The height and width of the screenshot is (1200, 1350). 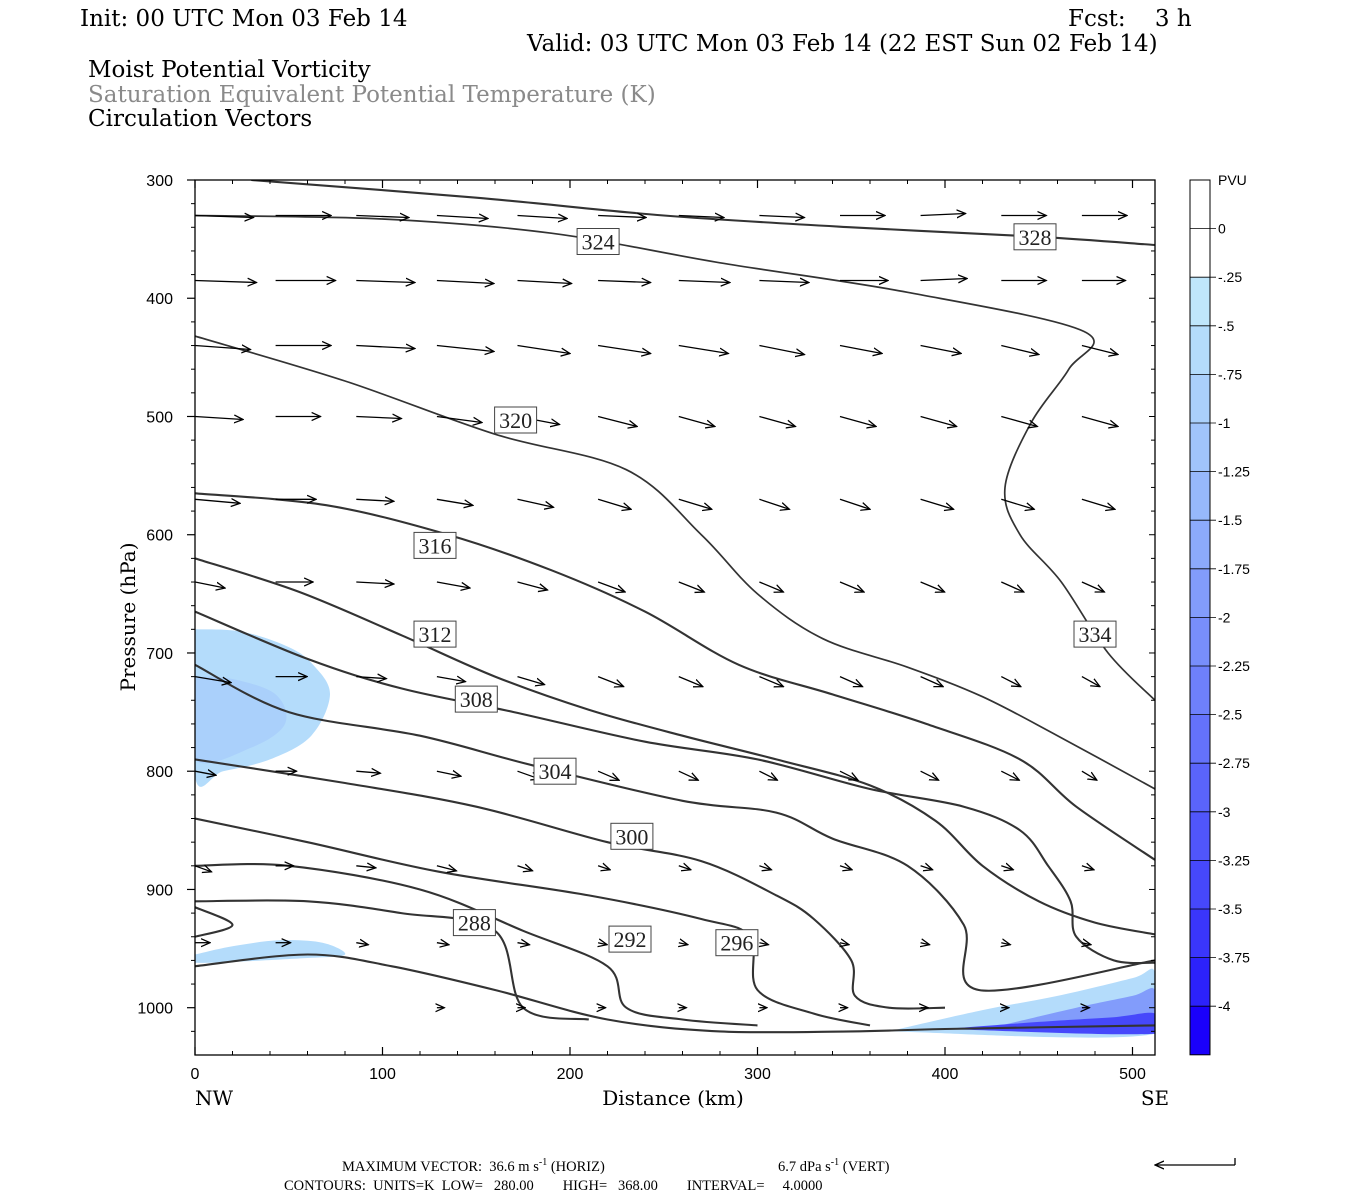 I want to click on contour-label-296: 296, so click(x=736, y=943).